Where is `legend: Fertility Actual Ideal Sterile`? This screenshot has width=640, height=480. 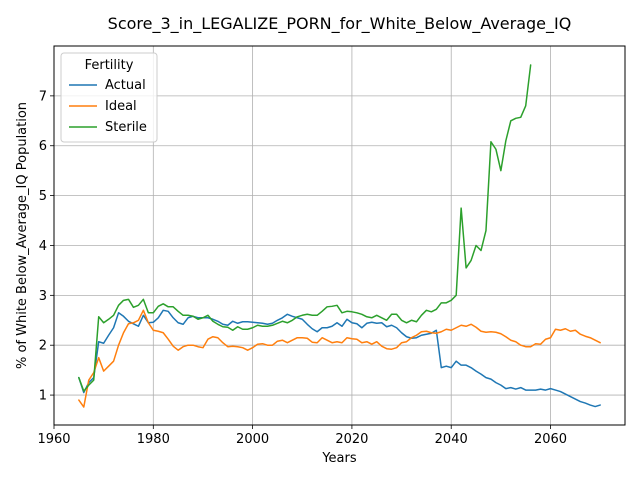
legend: Fertility Actual Ideal Sterile is located at coordinates (109, 97).